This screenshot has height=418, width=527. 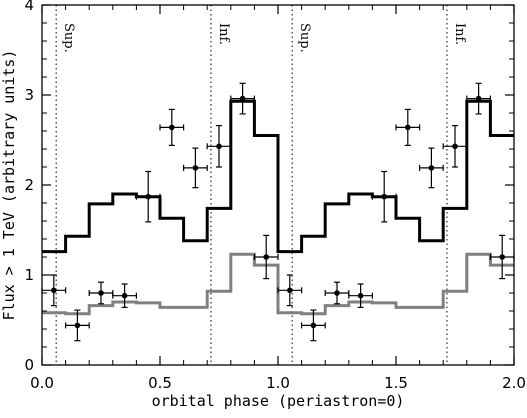 I want to click on x-tick-label: 1.5, so click(x=396, y=383).